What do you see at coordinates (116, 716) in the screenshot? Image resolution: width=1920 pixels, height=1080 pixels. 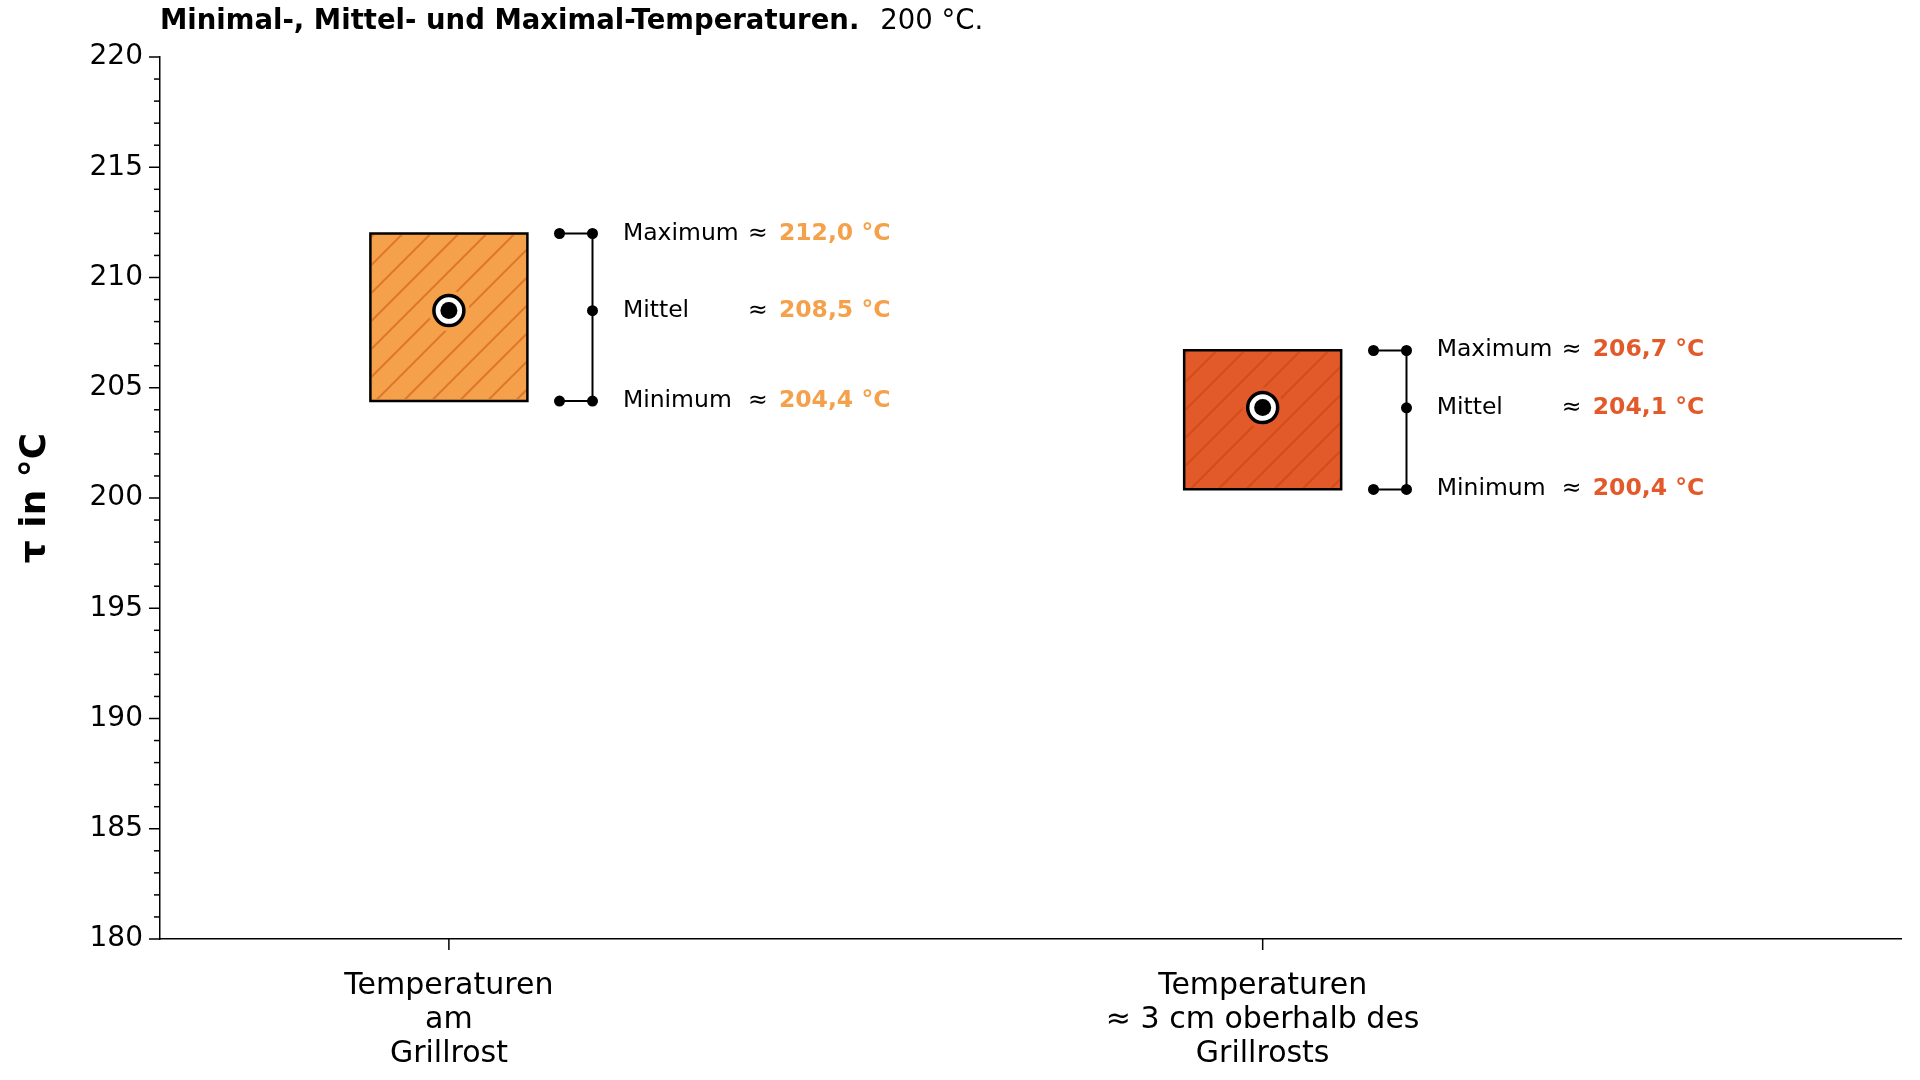 I see `y-tick-label: 190` at bounding box center [116, 716].